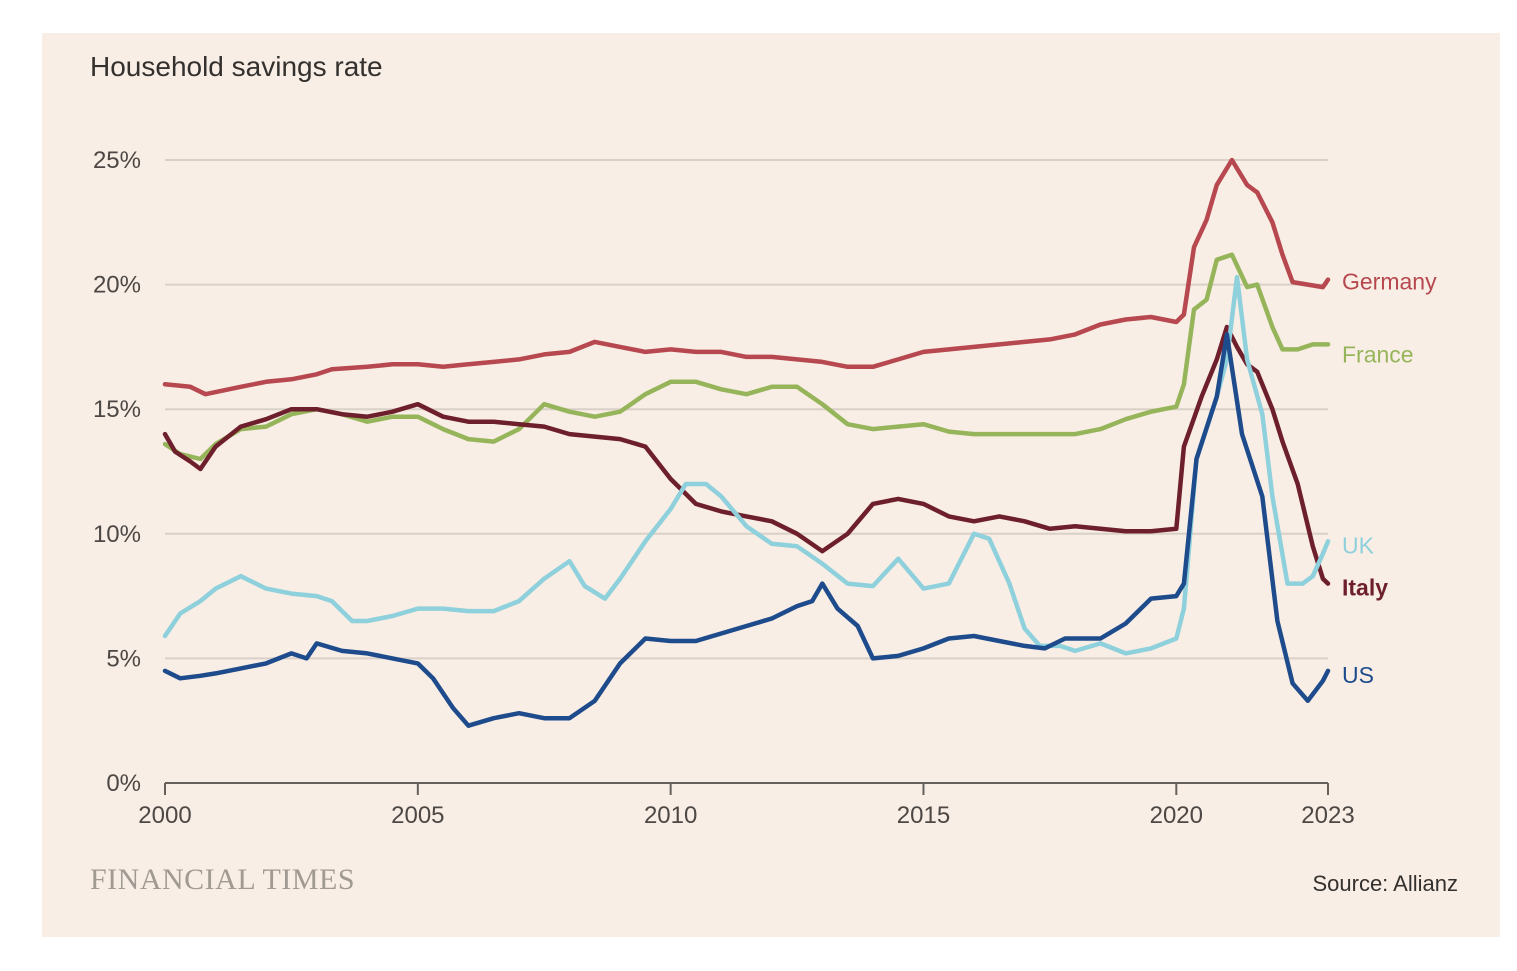  I want to click on chart-title: Household savings rate, so click(236, 66).